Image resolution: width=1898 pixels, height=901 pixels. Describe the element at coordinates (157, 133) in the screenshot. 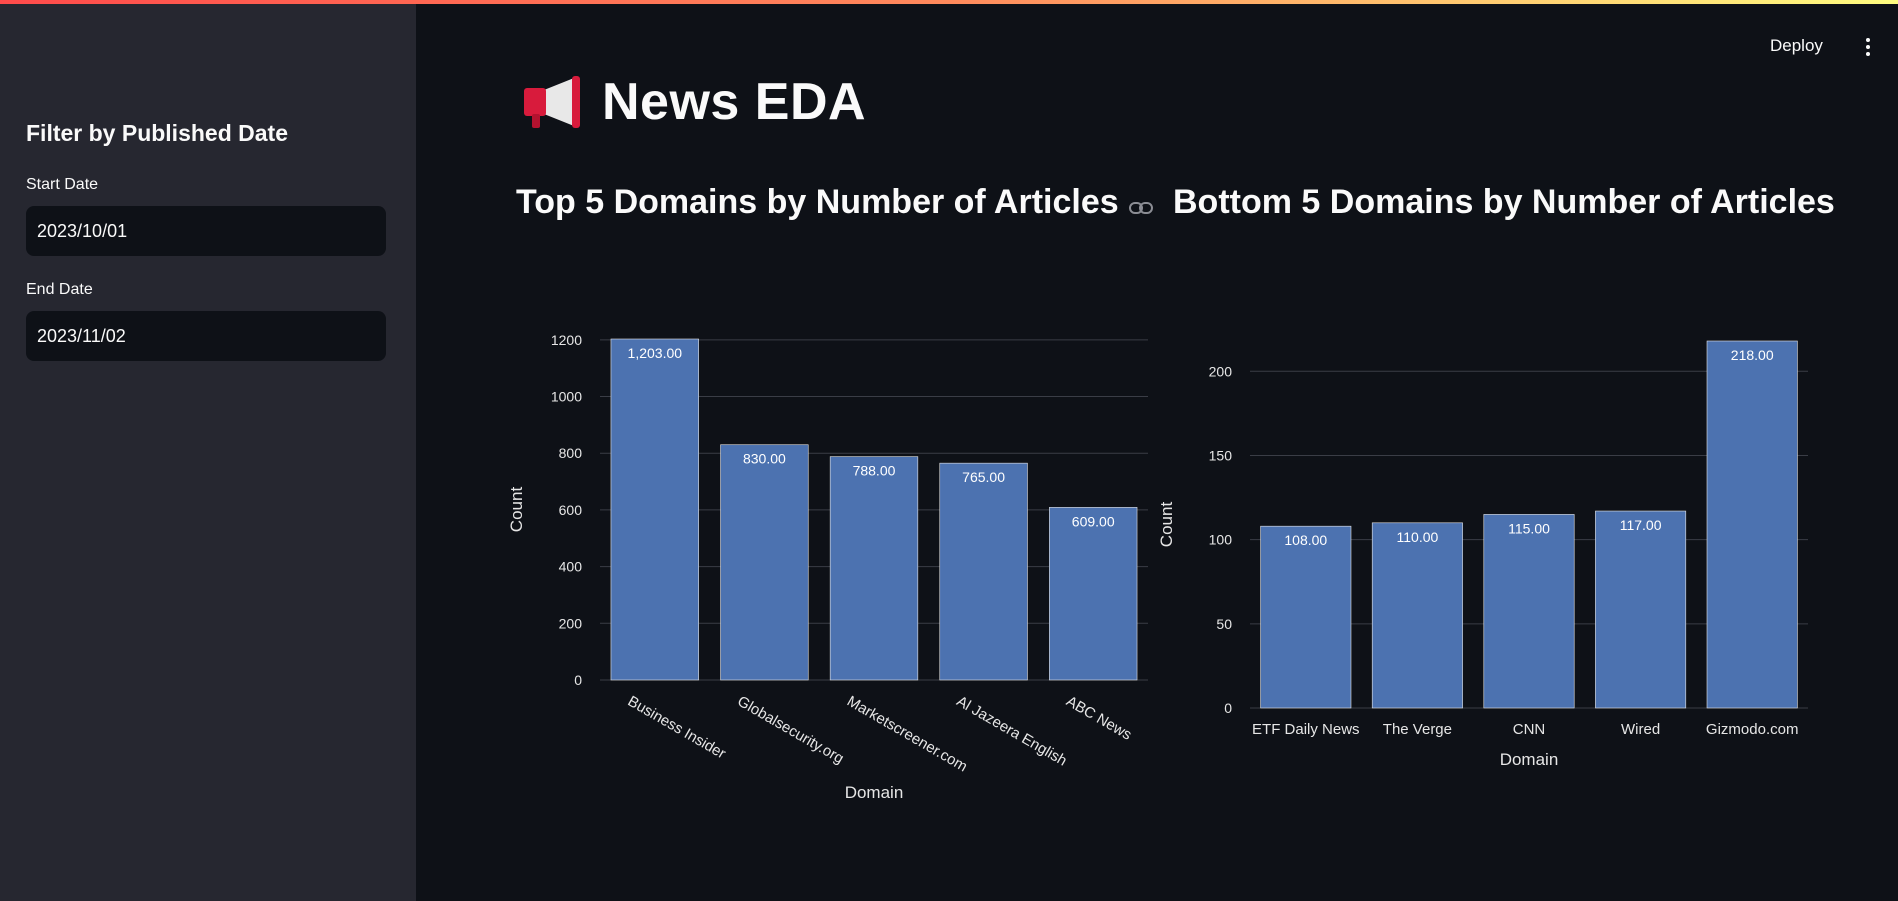

I see `sidebar-title: Filter by Published Date` at that location.